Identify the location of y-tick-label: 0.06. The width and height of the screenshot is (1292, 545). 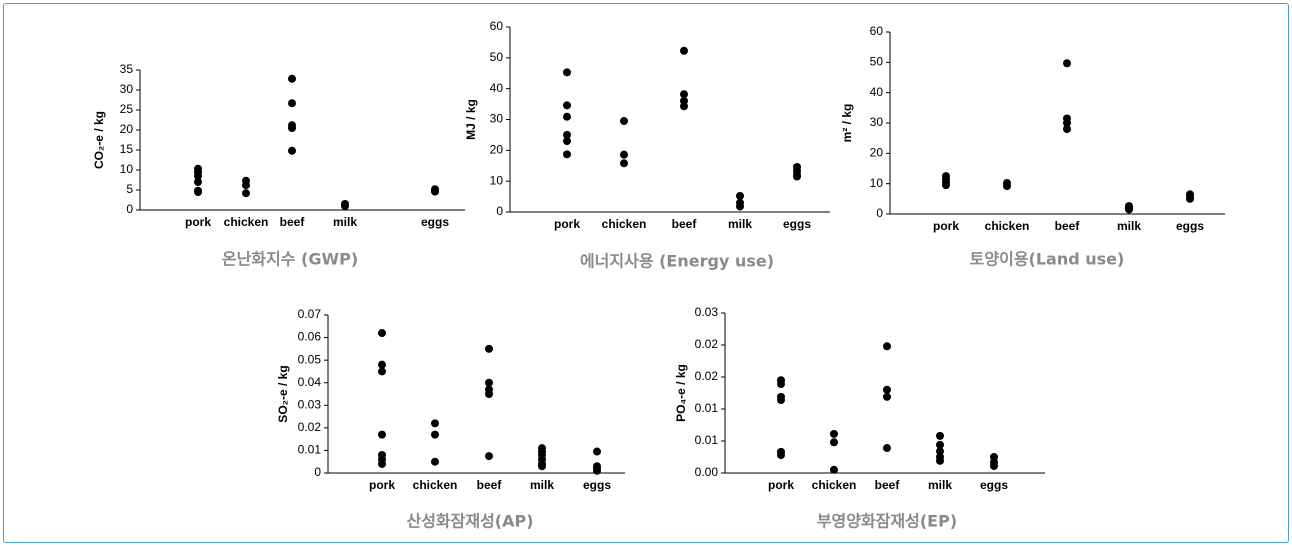
(310, 337).